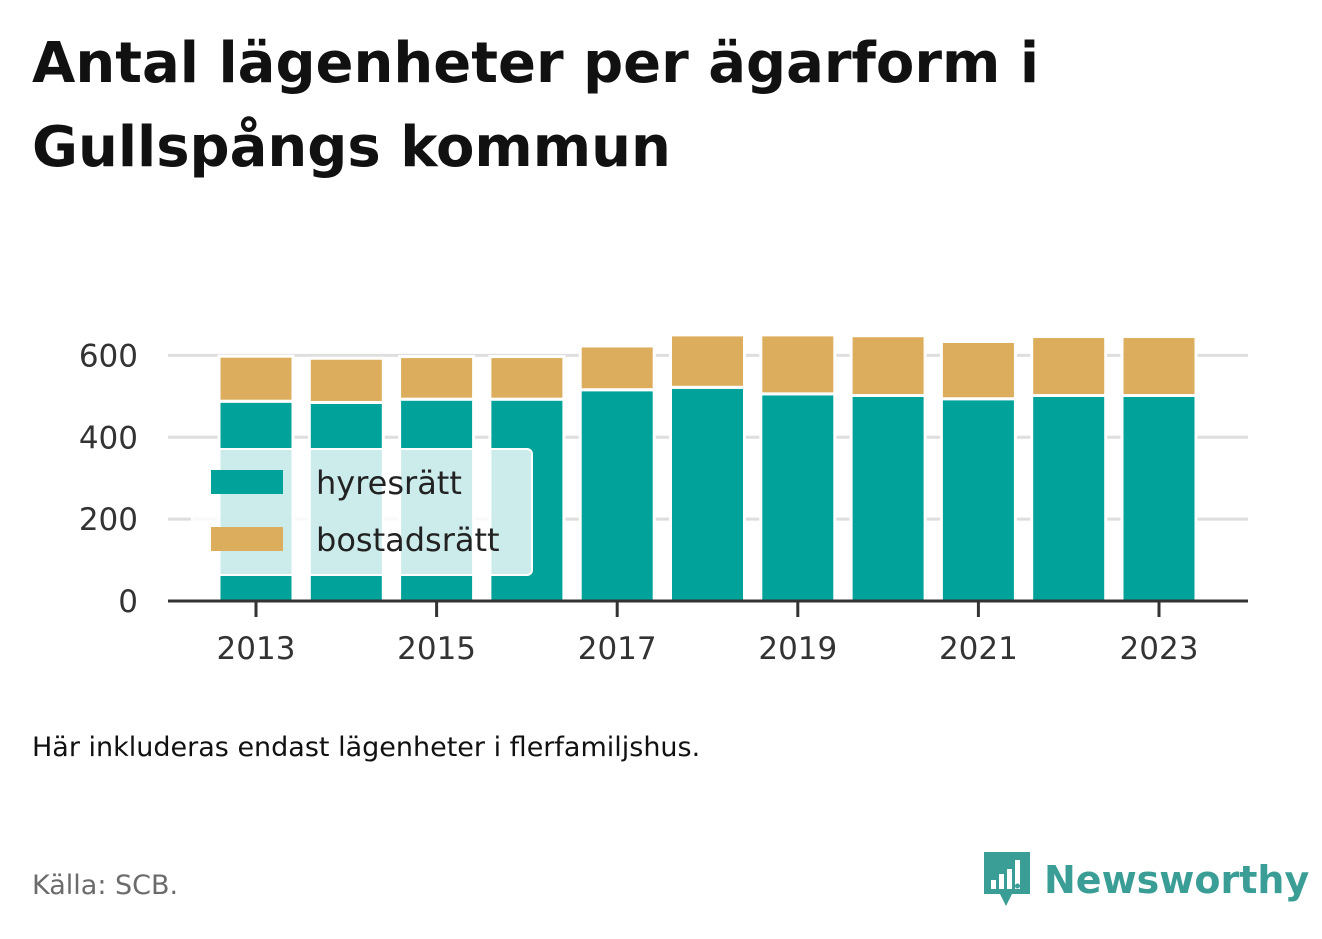  What do you see at coordinates (389, 483) in the screenshot?
I see `legend-label: hyresrätt` at bounding box center [389, 483].